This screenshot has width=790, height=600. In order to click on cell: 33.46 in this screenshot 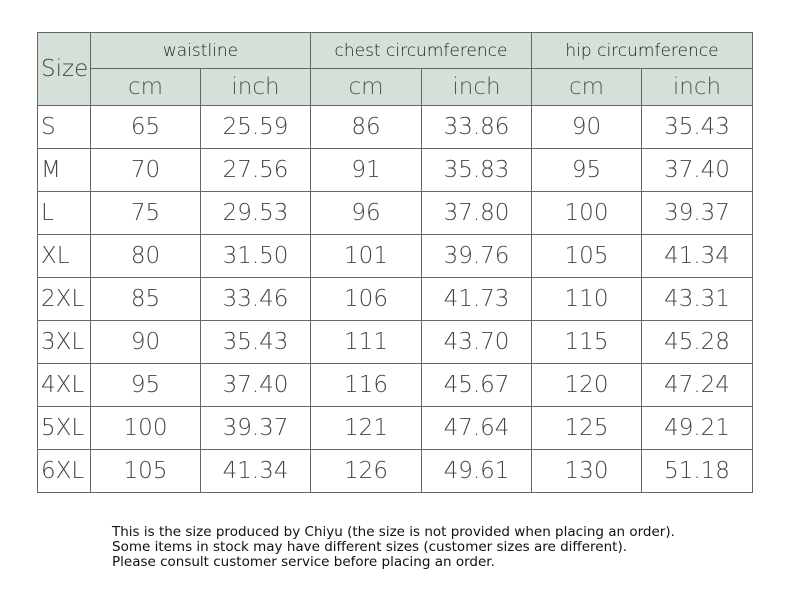, I will do `click(255, 299)`.